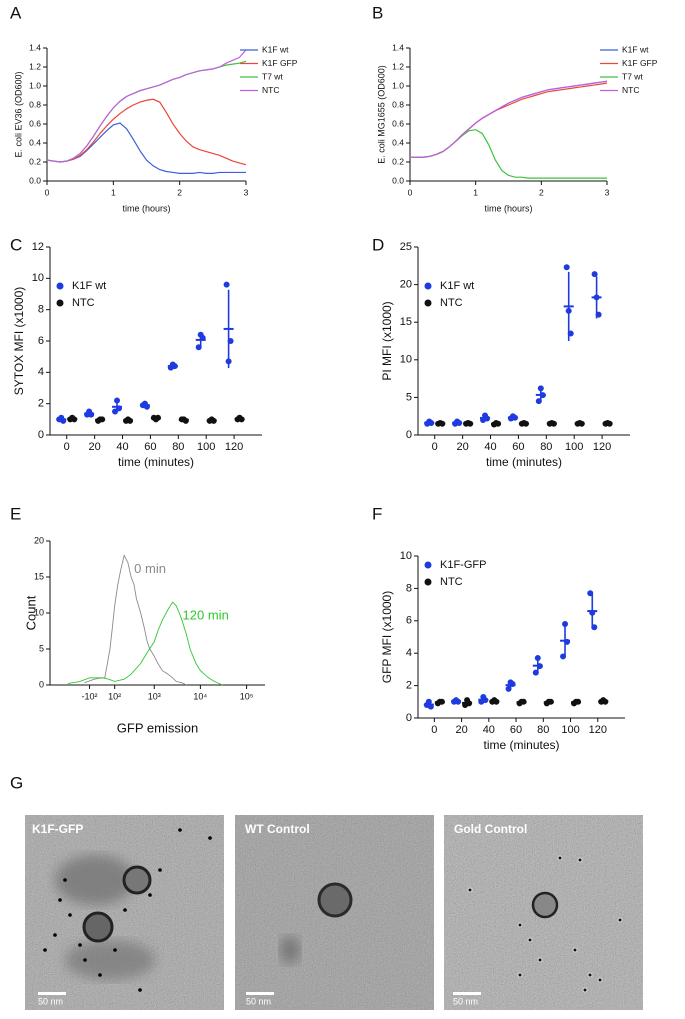  What do you see at coordinates (406, 247) in the screenshot?
I see `y-tick-label: 25` at bounding box center [406, 247].